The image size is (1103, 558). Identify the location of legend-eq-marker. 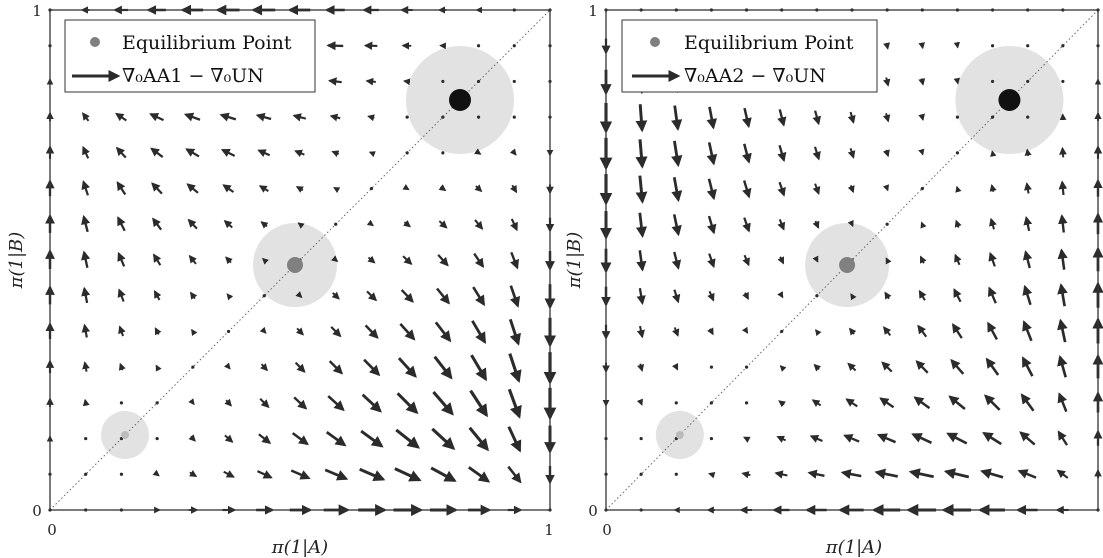
(655, 42).